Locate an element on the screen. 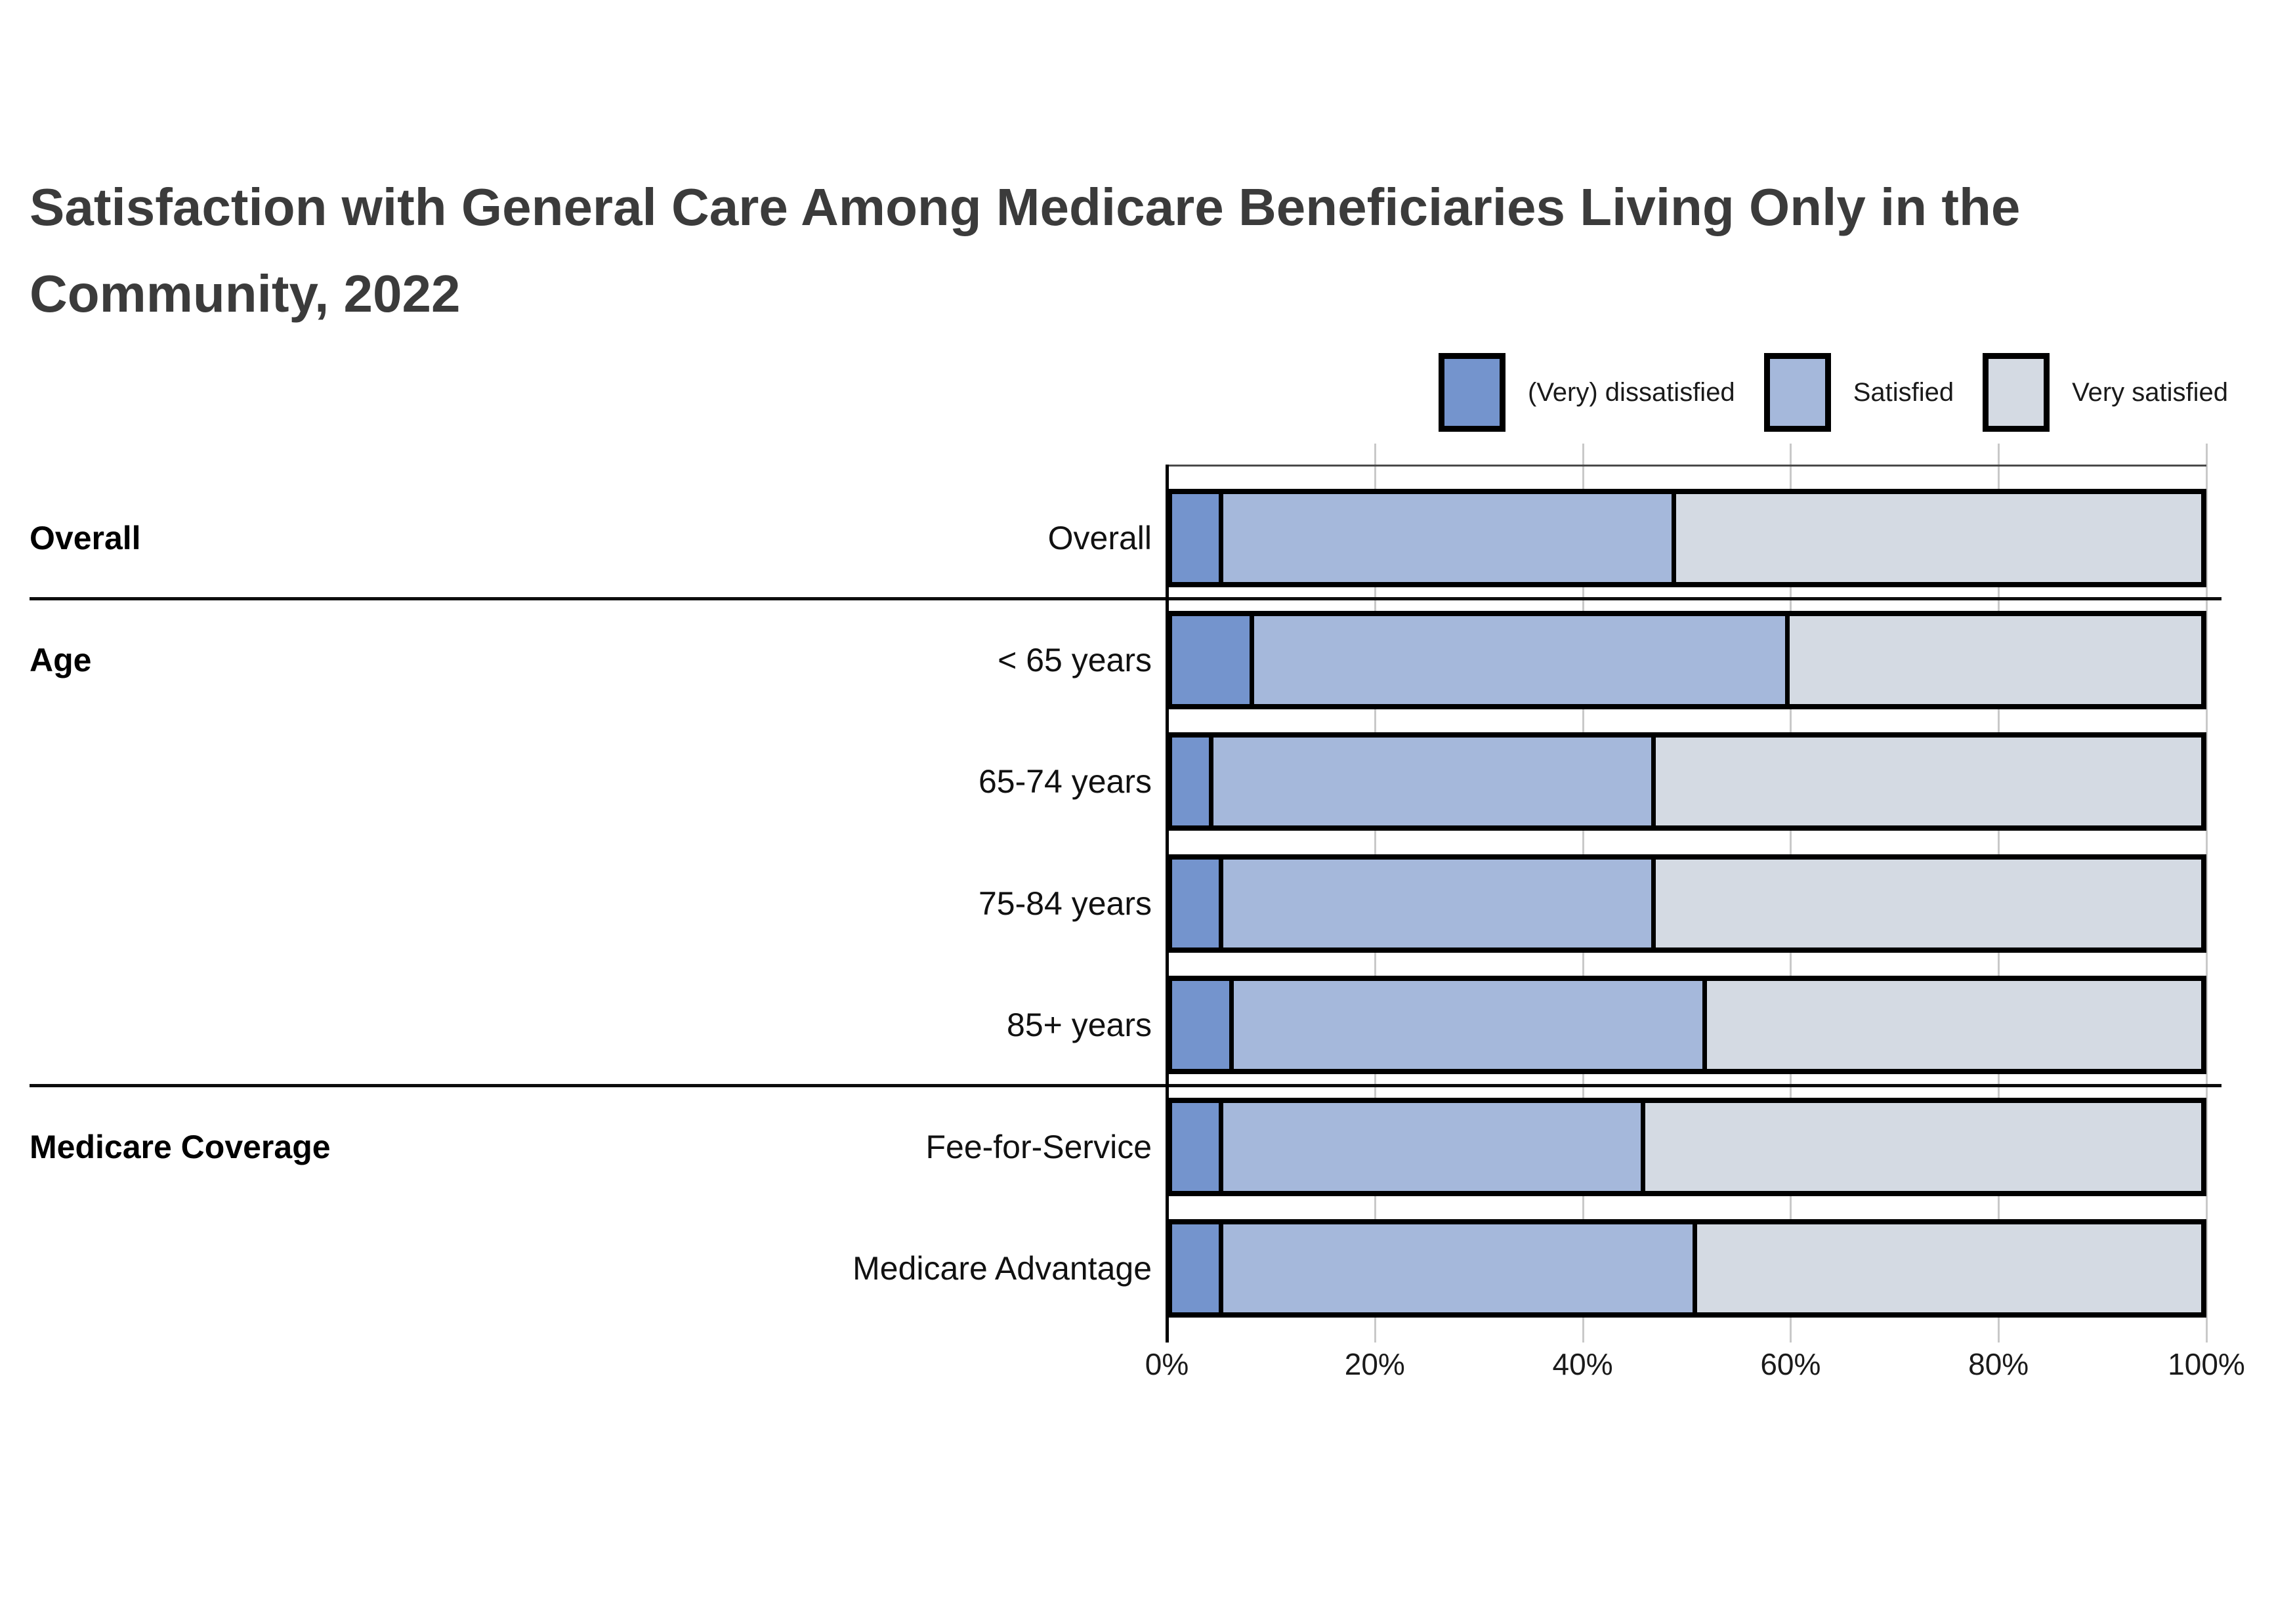 Image resolution: width=2274 pixels, height=1624 pixels. bar-medicare-advantage is located at coordinates (1686, 1268).